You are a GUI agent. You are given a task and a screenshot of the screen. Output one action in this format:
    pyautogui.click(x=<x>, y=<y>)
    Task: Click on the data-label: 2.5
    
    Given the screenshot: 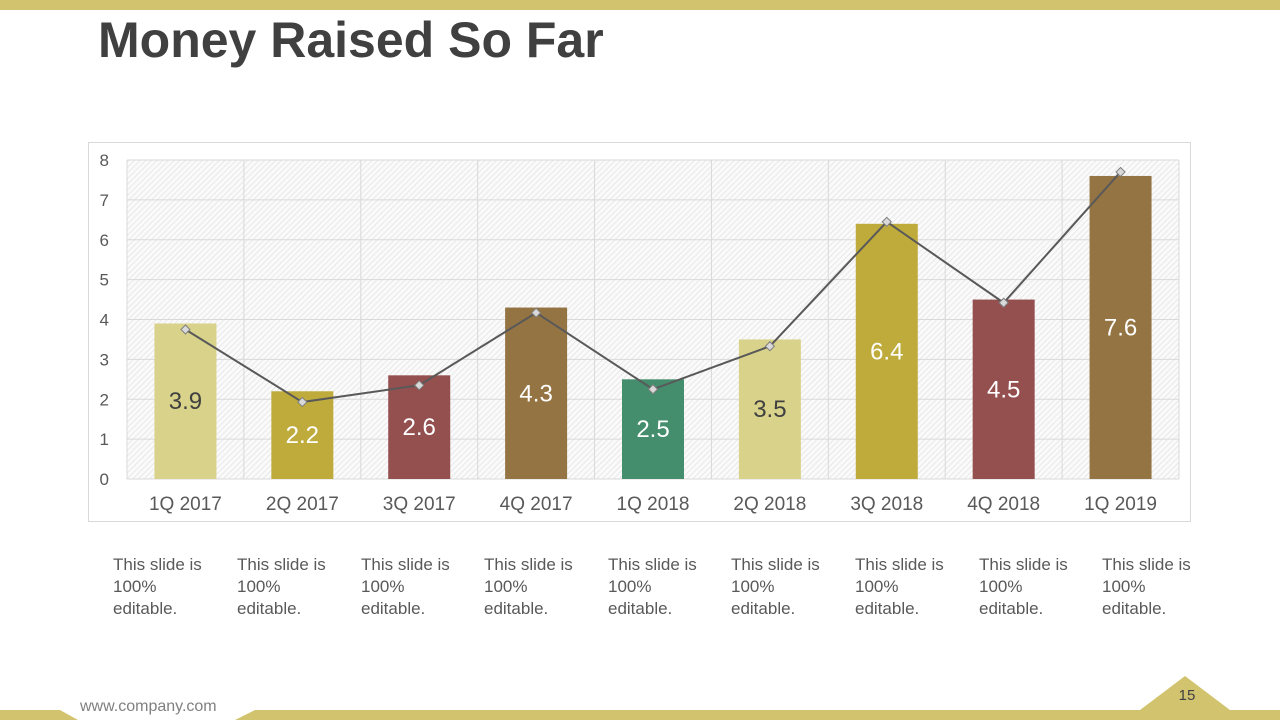 What is the action you would take?
    pyautogui.click(x=652, y=429)
    